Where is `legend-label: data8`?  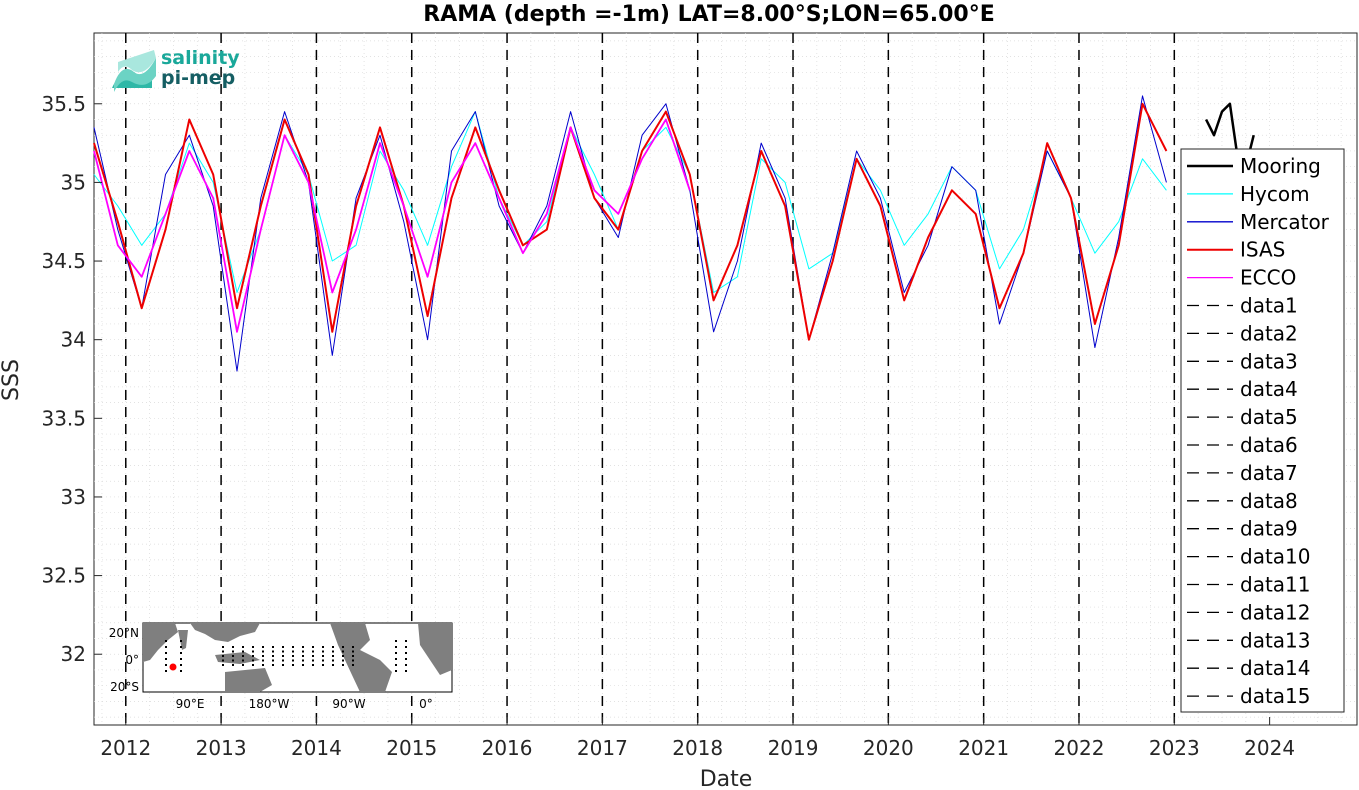 legend-label: data8 is located at coordinates (1269, 501).